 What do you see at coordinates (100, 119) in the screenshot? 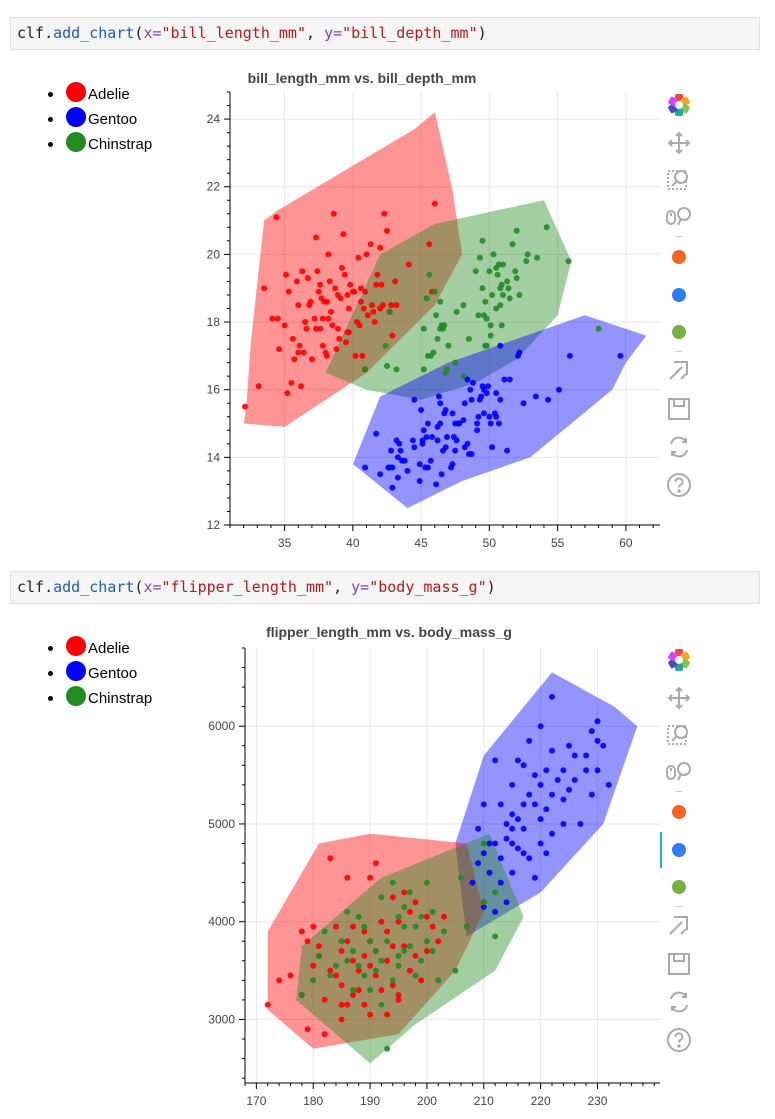
I see `legend-1: Adelie Gentoo Chinstrap` at bounding box center [100, 119].